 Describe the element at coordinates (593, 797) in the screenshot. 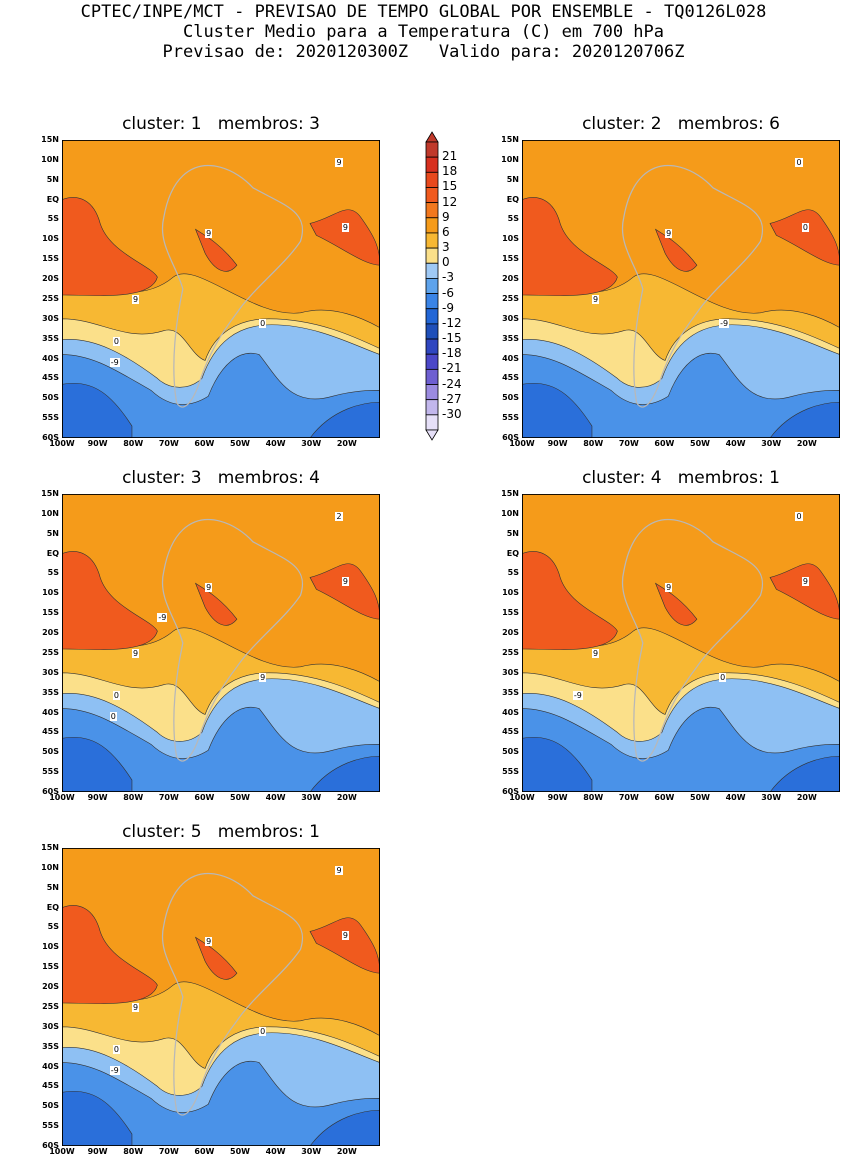

I see `longitude-label: 80W` at that location.